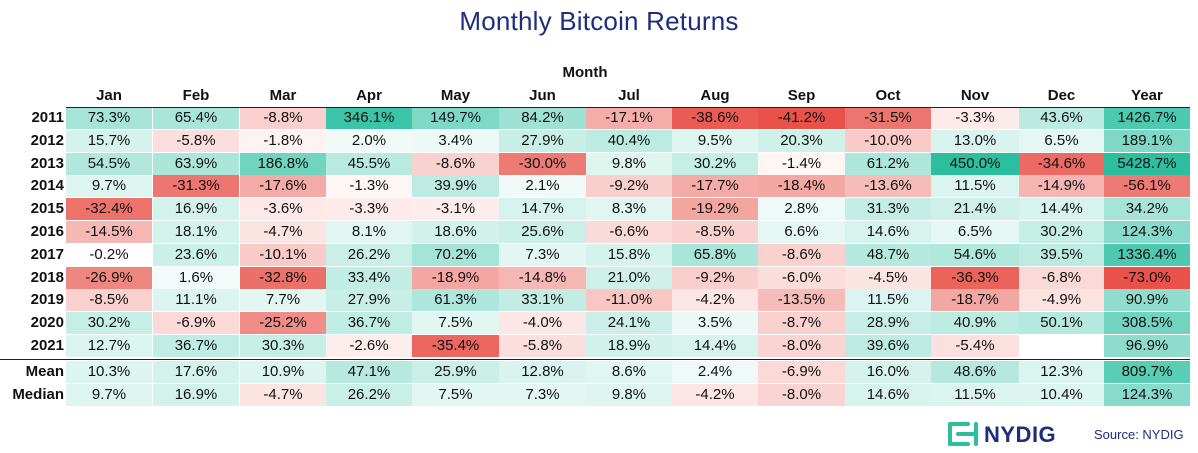 The width and height of the screenshot is (1198, 453). What do you see at coordinates (1061, 346) in the screenshot?
I see `heatmap-cell` at bounding box center [1061, 346].